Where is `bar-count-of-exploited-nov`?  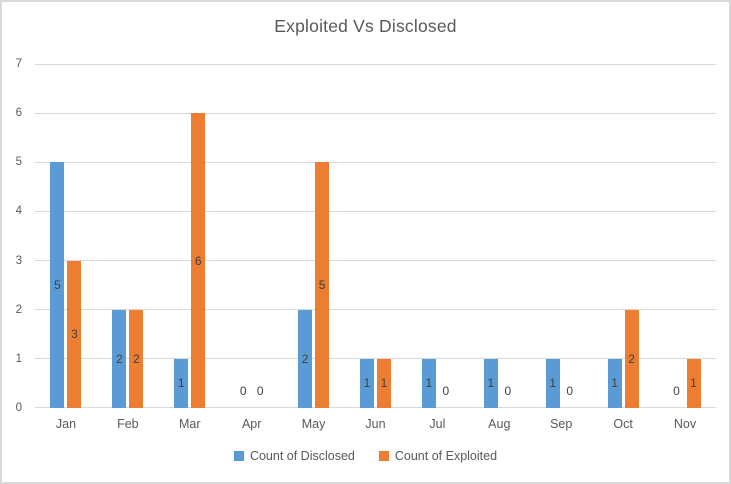
bar-count-of-exploited-nov is located at coordinates (693, 383).